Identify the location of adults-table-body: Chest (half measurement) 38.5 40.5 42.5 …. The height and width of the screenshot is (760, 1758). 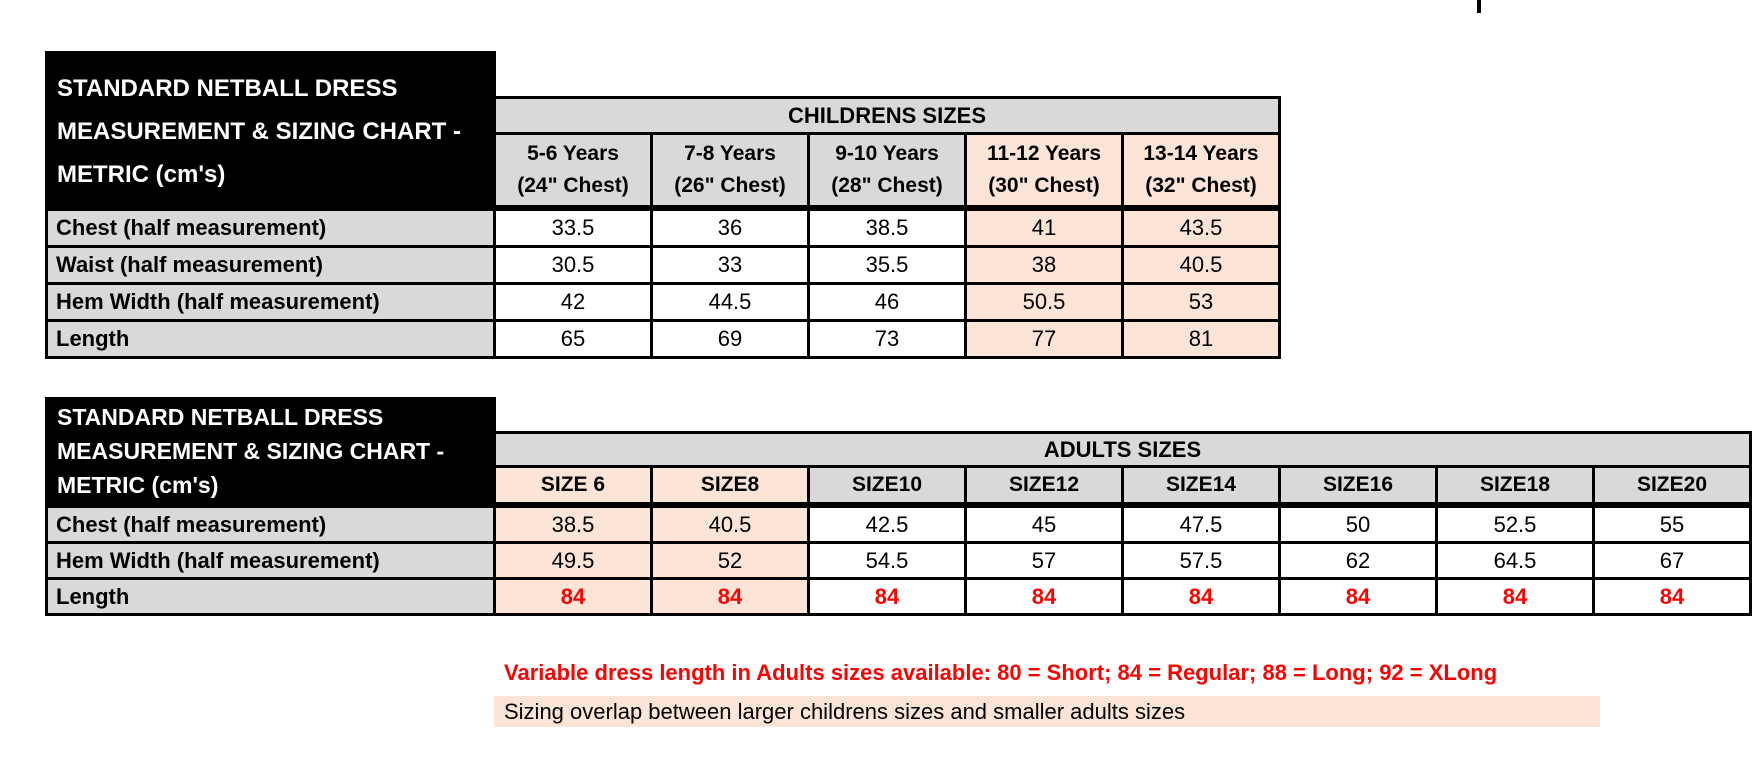
(898, 560).